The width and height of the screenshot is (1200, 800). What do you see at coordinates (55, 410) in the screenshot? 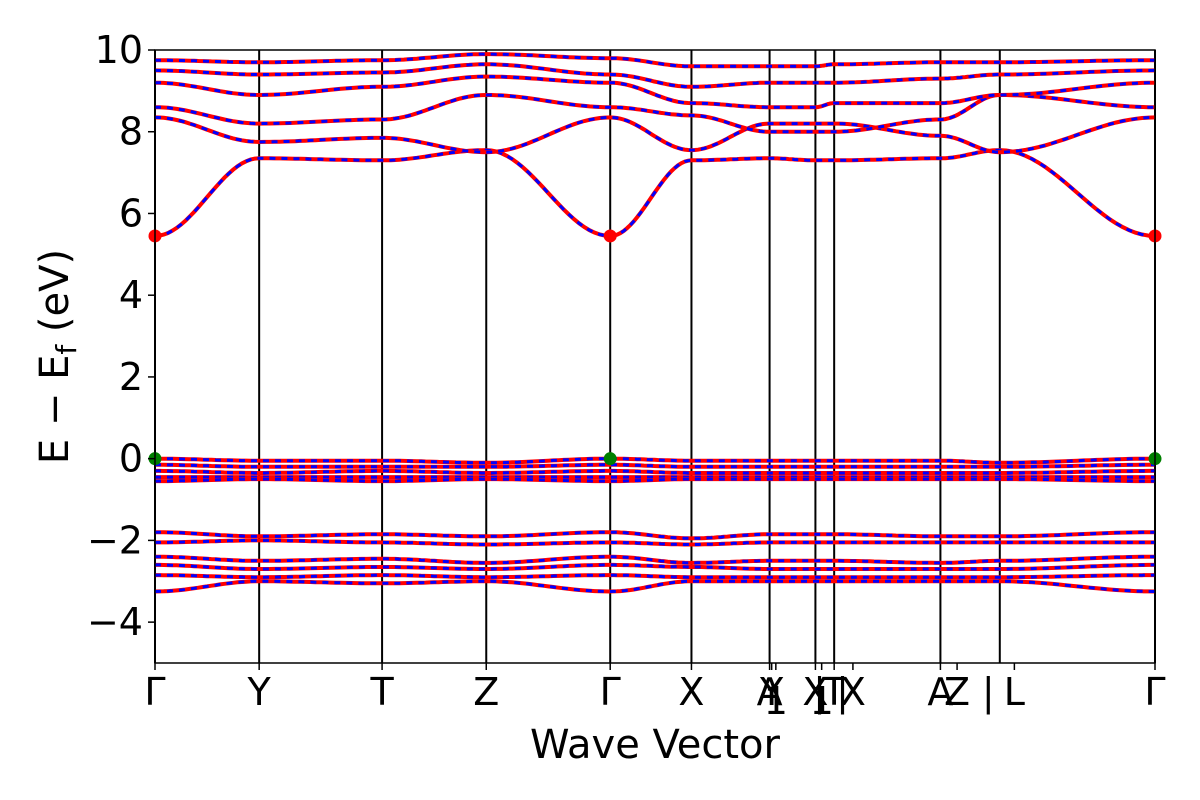
I see `y-axis-label-main: E − E` at bounding box center [55, 410].